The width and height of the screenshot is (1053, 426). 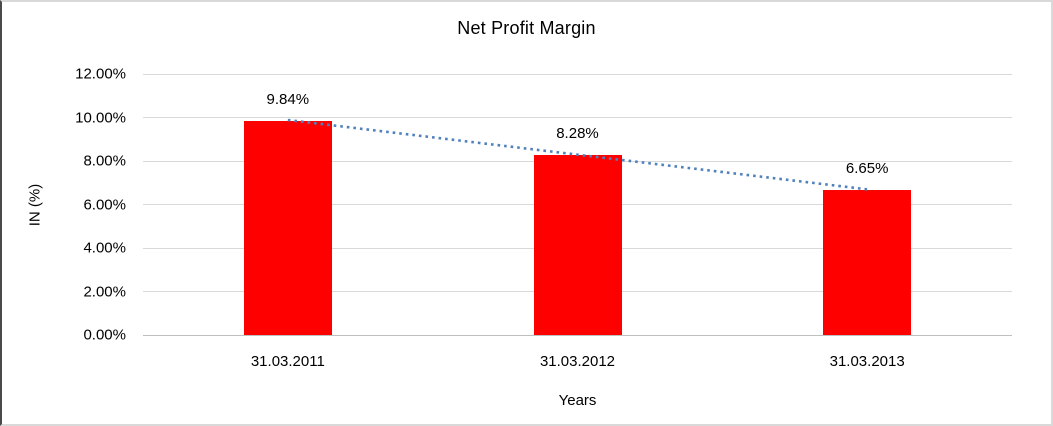 What do you see at coordinates (104, 335) in the screenshot?
I see `y-tick-label: 0.00%` at bounding box center [104, 335].